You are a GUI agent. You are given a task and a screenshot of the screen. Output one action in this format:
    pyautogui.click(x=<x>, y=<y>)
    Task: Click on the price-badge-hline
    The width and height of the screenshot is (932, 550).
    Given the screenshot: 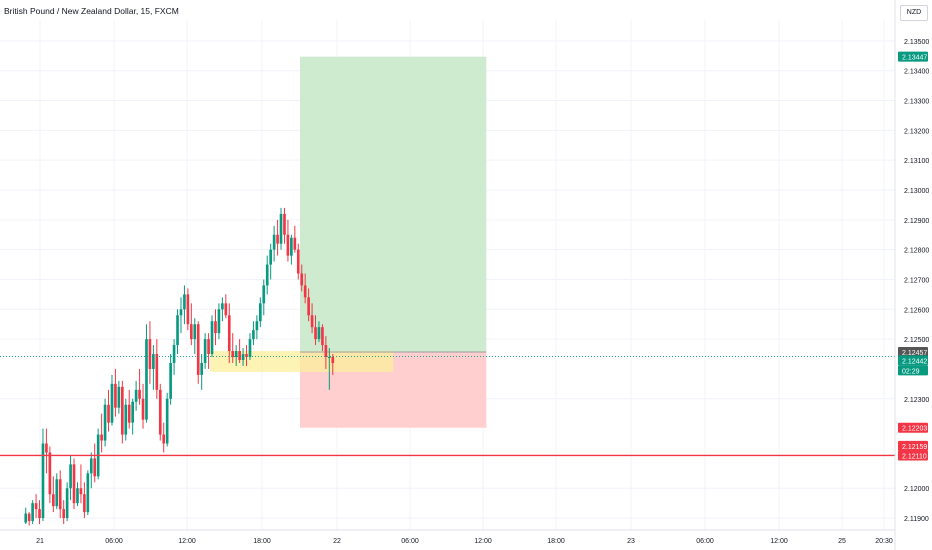 What is the action you would take?
    pyautogui.click(x=913, y=455)
    